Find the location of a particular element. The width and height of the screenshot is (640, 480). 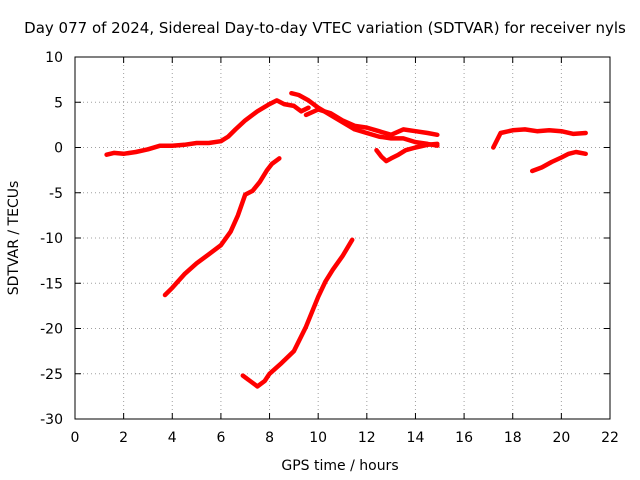

x-tick-label: 10 is located at coordinates (318, 438).